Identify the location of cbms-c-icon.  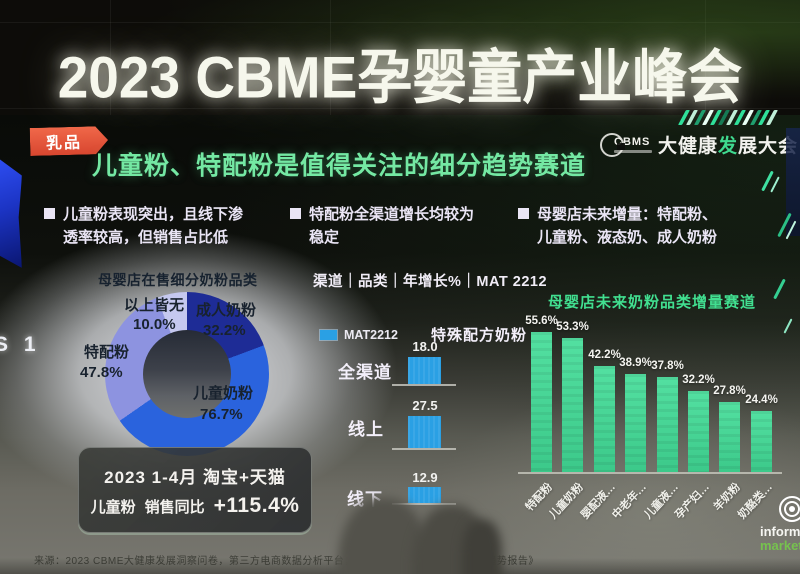
(612, 144).